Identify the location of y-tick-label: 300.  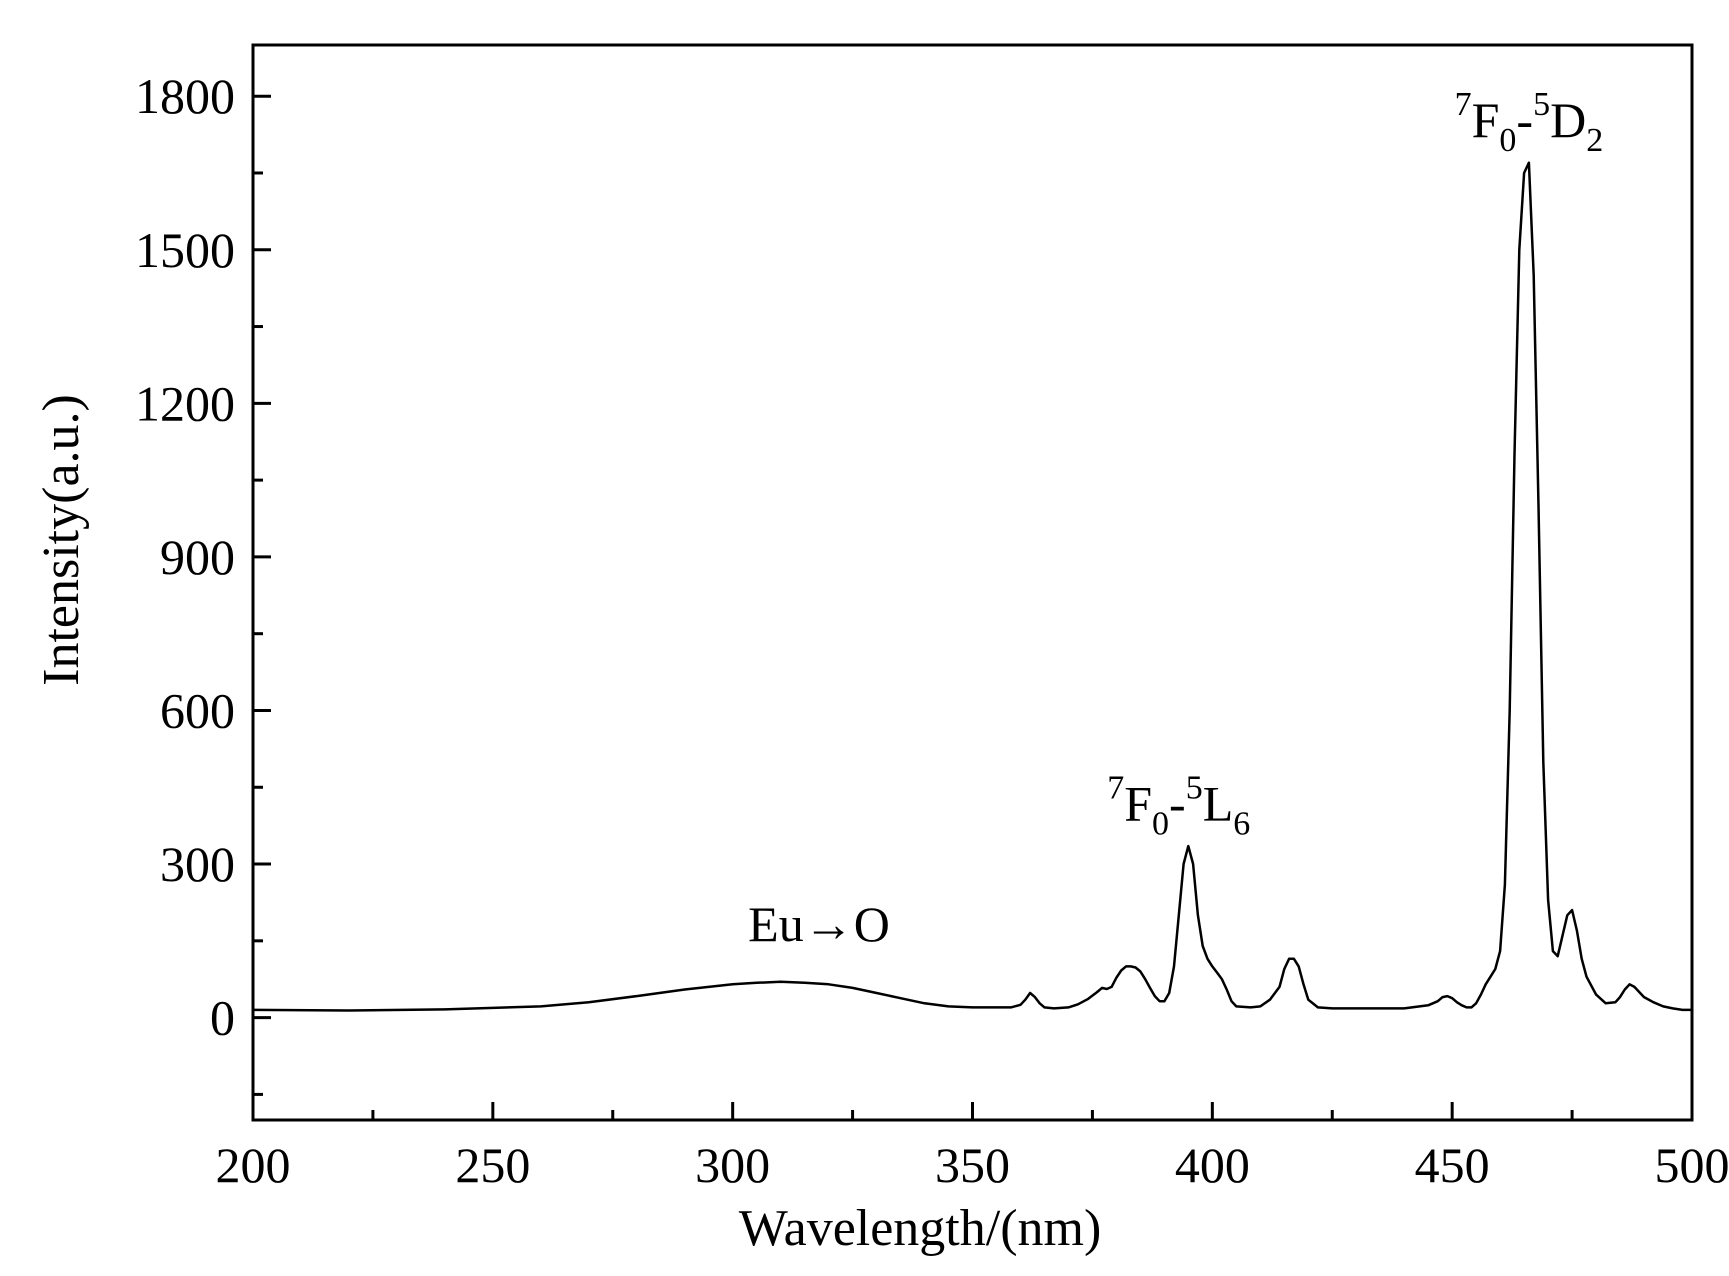
(197, 864).